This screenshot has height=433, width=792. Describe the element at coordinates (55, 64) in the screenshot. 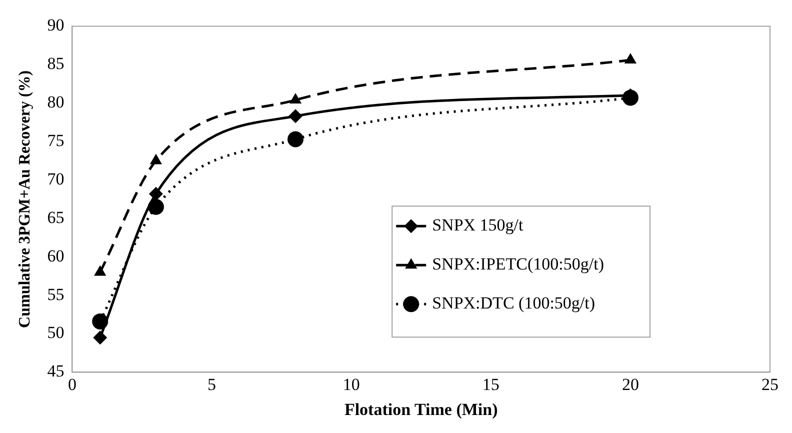

I see `y-tick-label: 85` at that location.